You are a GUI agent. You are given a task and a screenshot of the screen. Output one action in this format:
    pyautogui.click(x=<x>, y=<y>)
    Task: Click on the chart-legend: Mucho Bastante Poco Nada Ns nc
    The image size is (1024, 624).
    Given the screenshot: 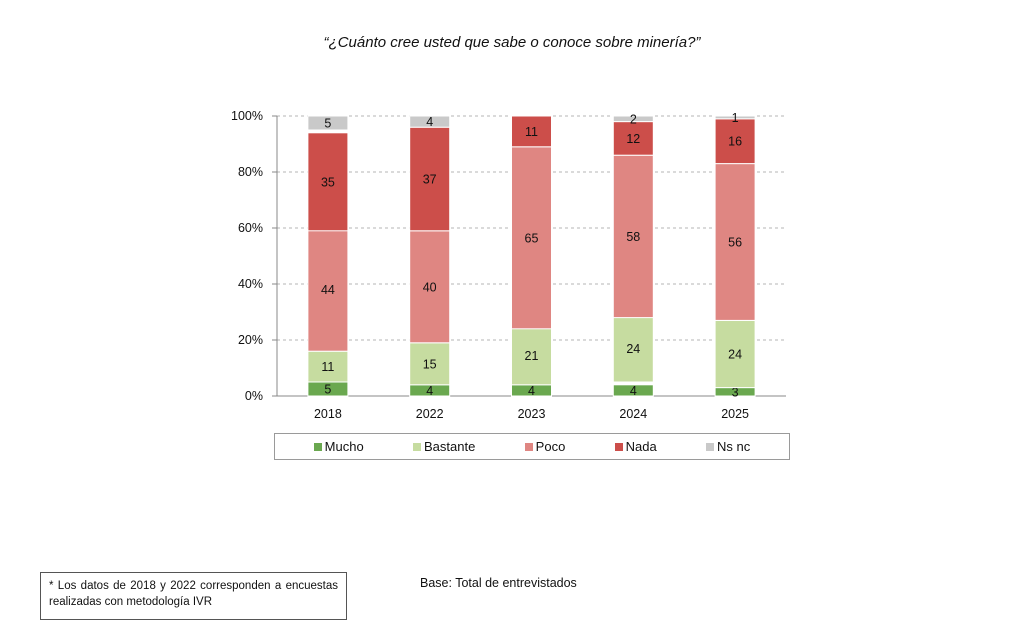 What is the action you would take?
    pyautogui.click(x=532, y=446)
    